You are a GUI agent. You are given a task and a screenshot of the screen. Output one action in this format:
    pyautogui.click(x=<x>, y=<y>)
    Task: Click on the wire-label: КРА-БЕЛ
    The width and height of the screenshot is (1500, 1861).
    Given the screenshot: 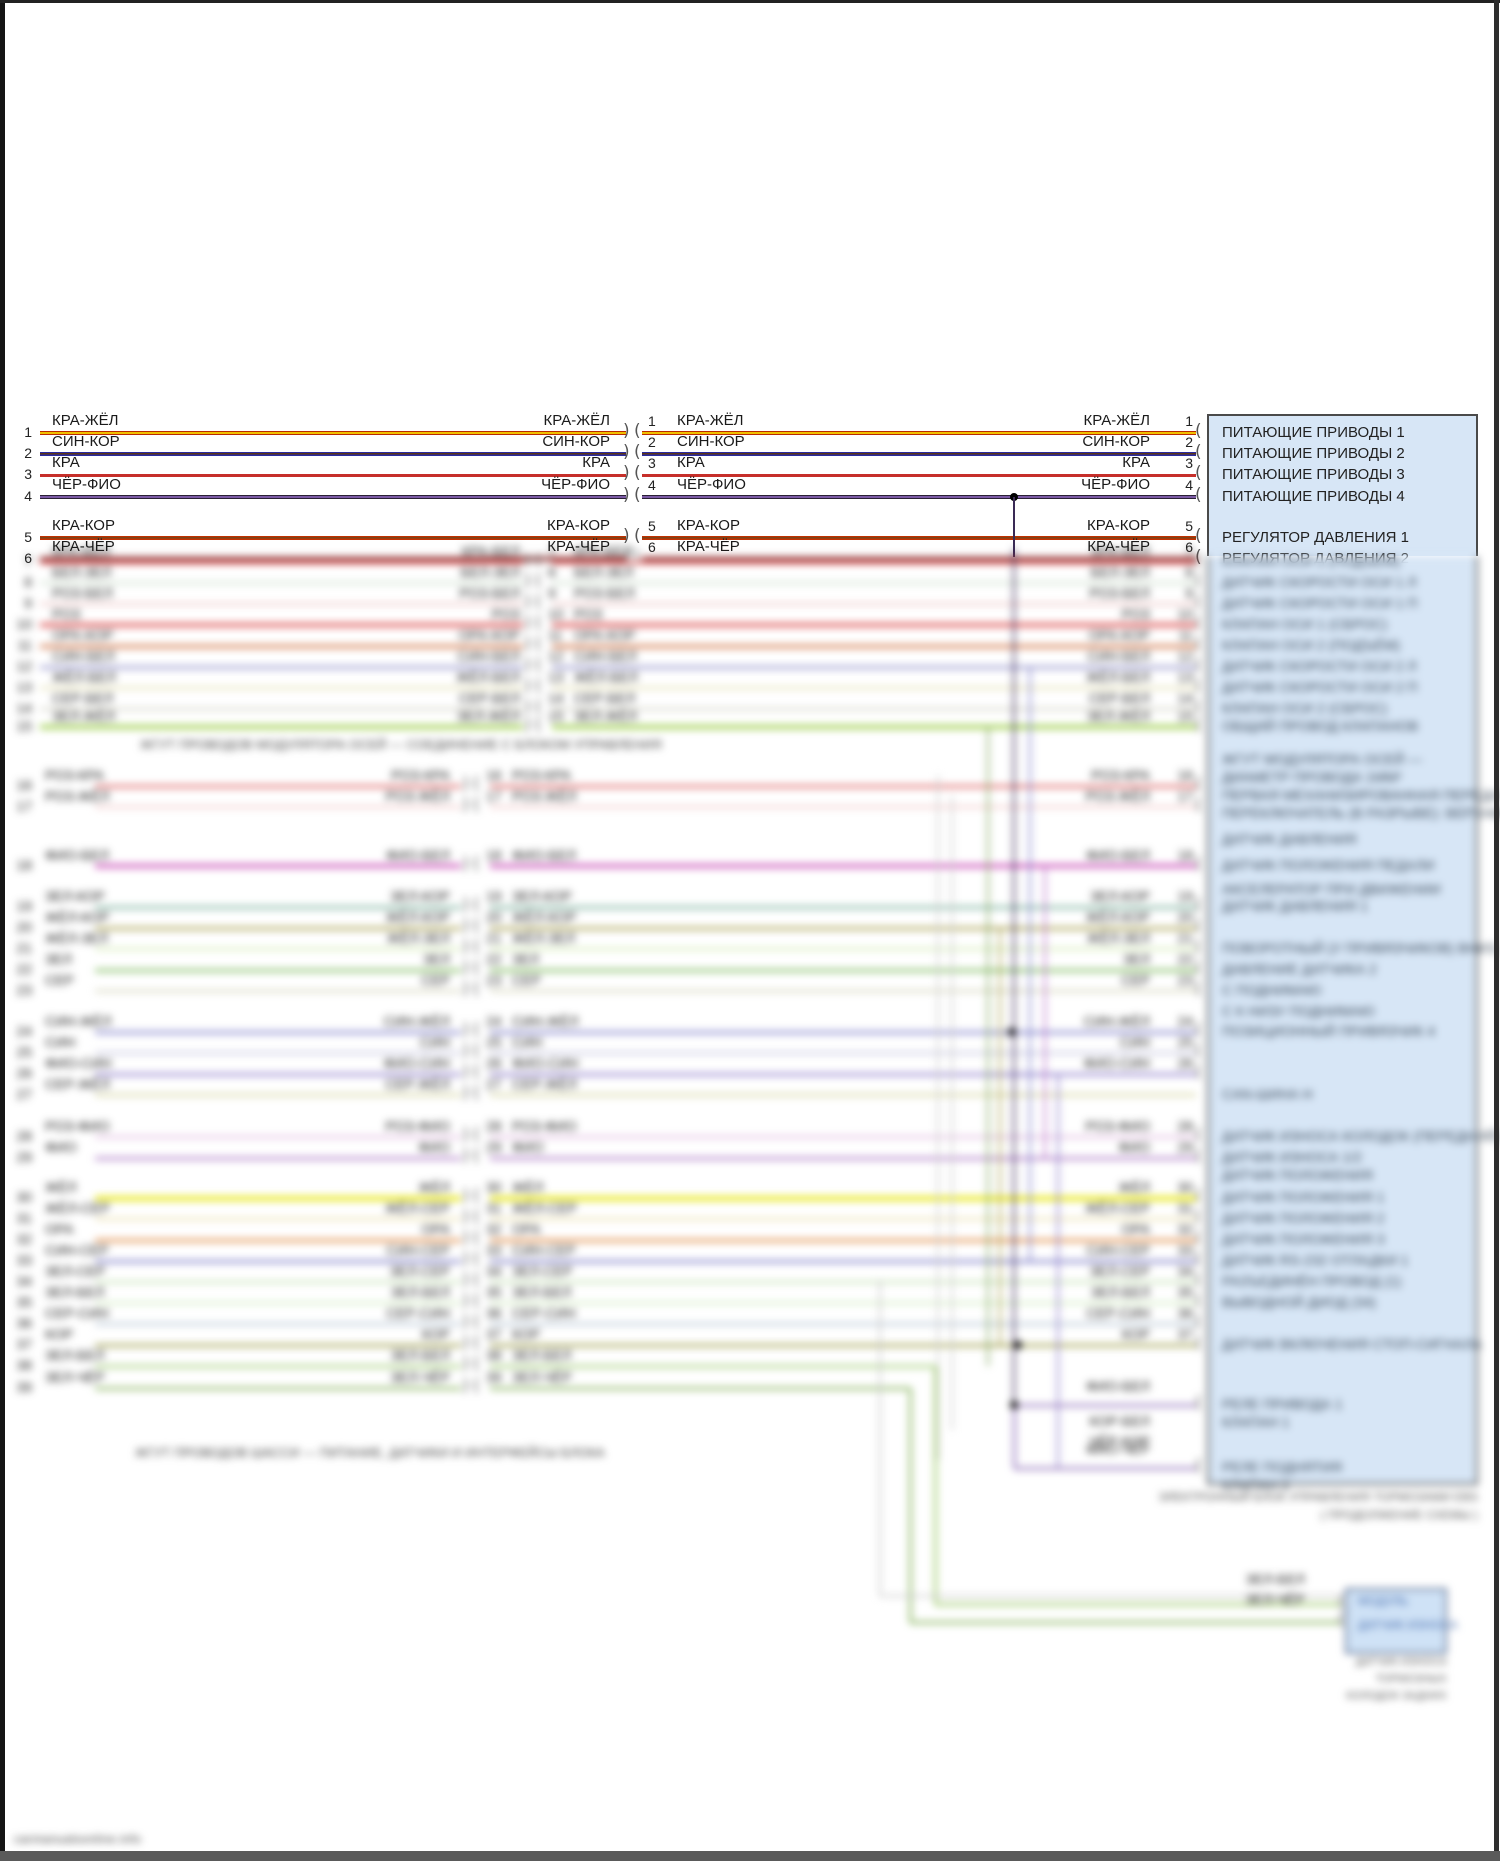 What is the action you would take?
    pyautogui.click(x=490, y=551)
    